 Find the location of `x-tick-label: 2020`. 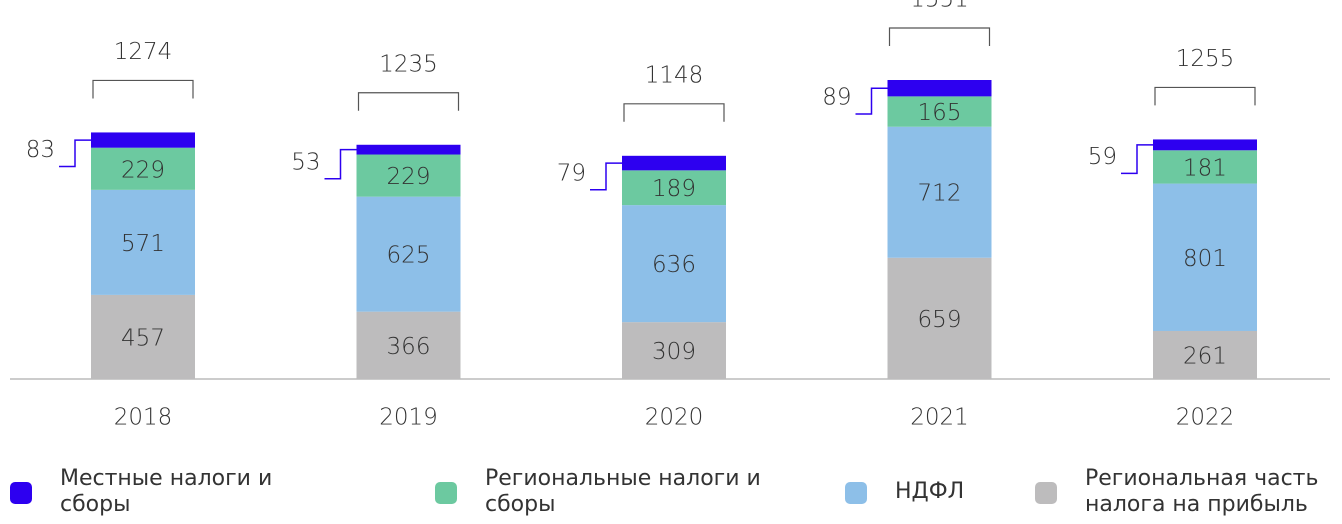

x-tick-label: 2020 is located at coordinates (674, 418).